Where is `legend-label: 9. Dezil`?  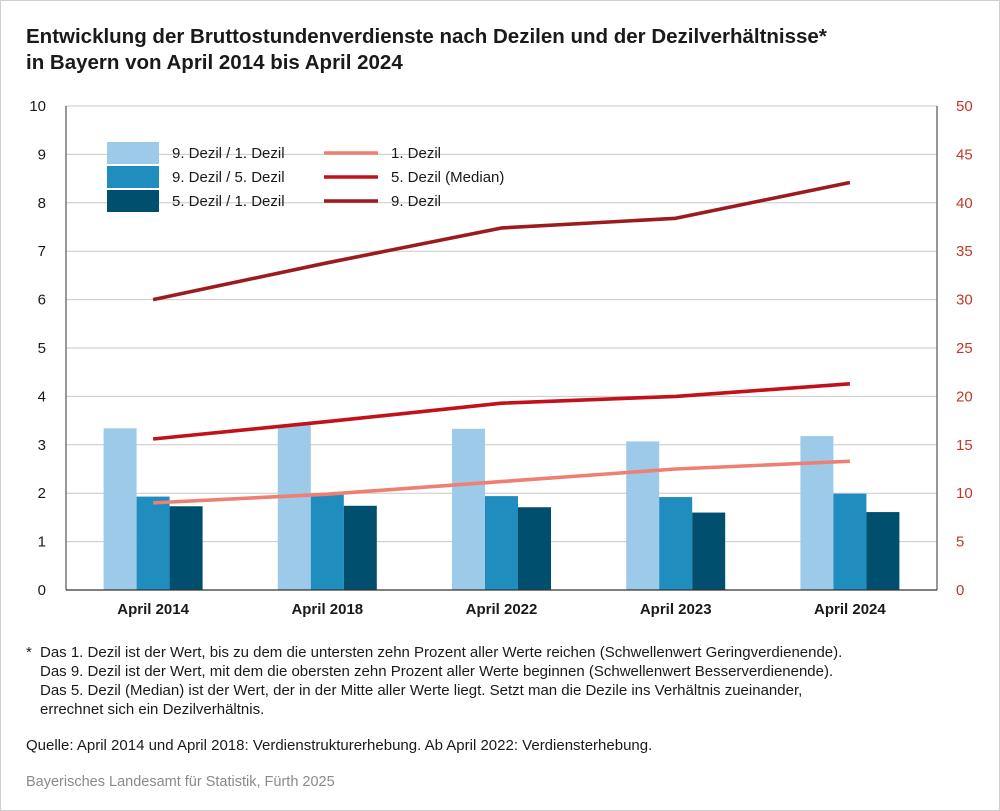
legend-label: 9. Dezil is located at coordinates (416, 201).